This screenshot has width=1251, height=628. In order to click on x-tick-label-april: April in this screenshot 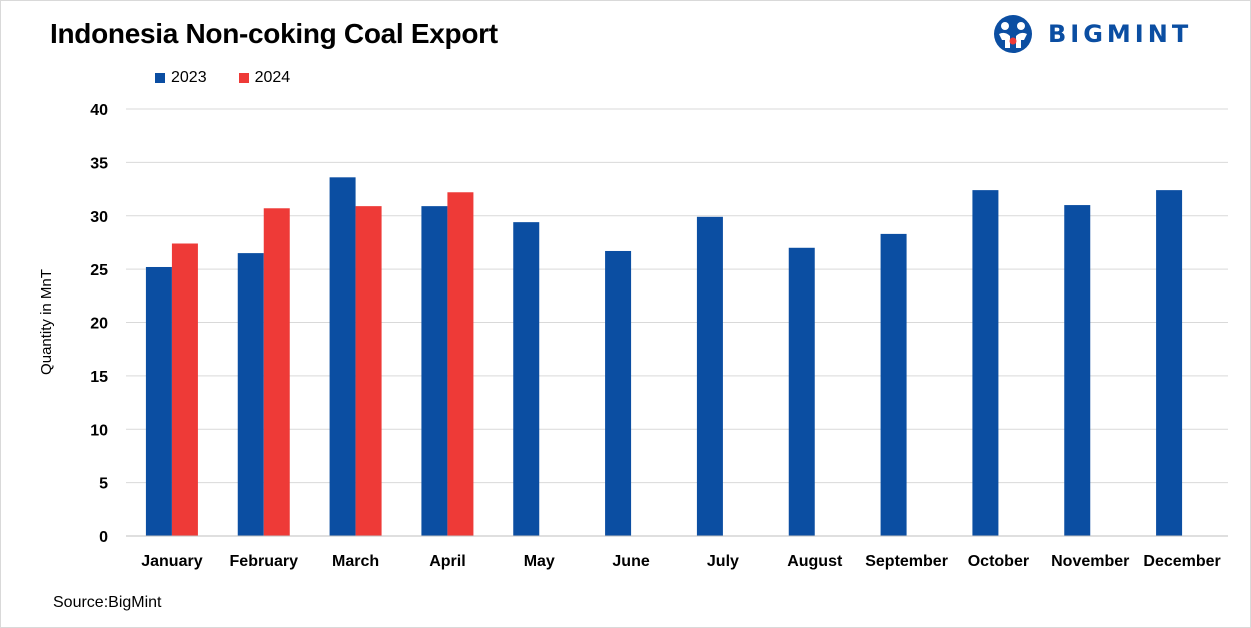, I will do `click(447, 561)`.